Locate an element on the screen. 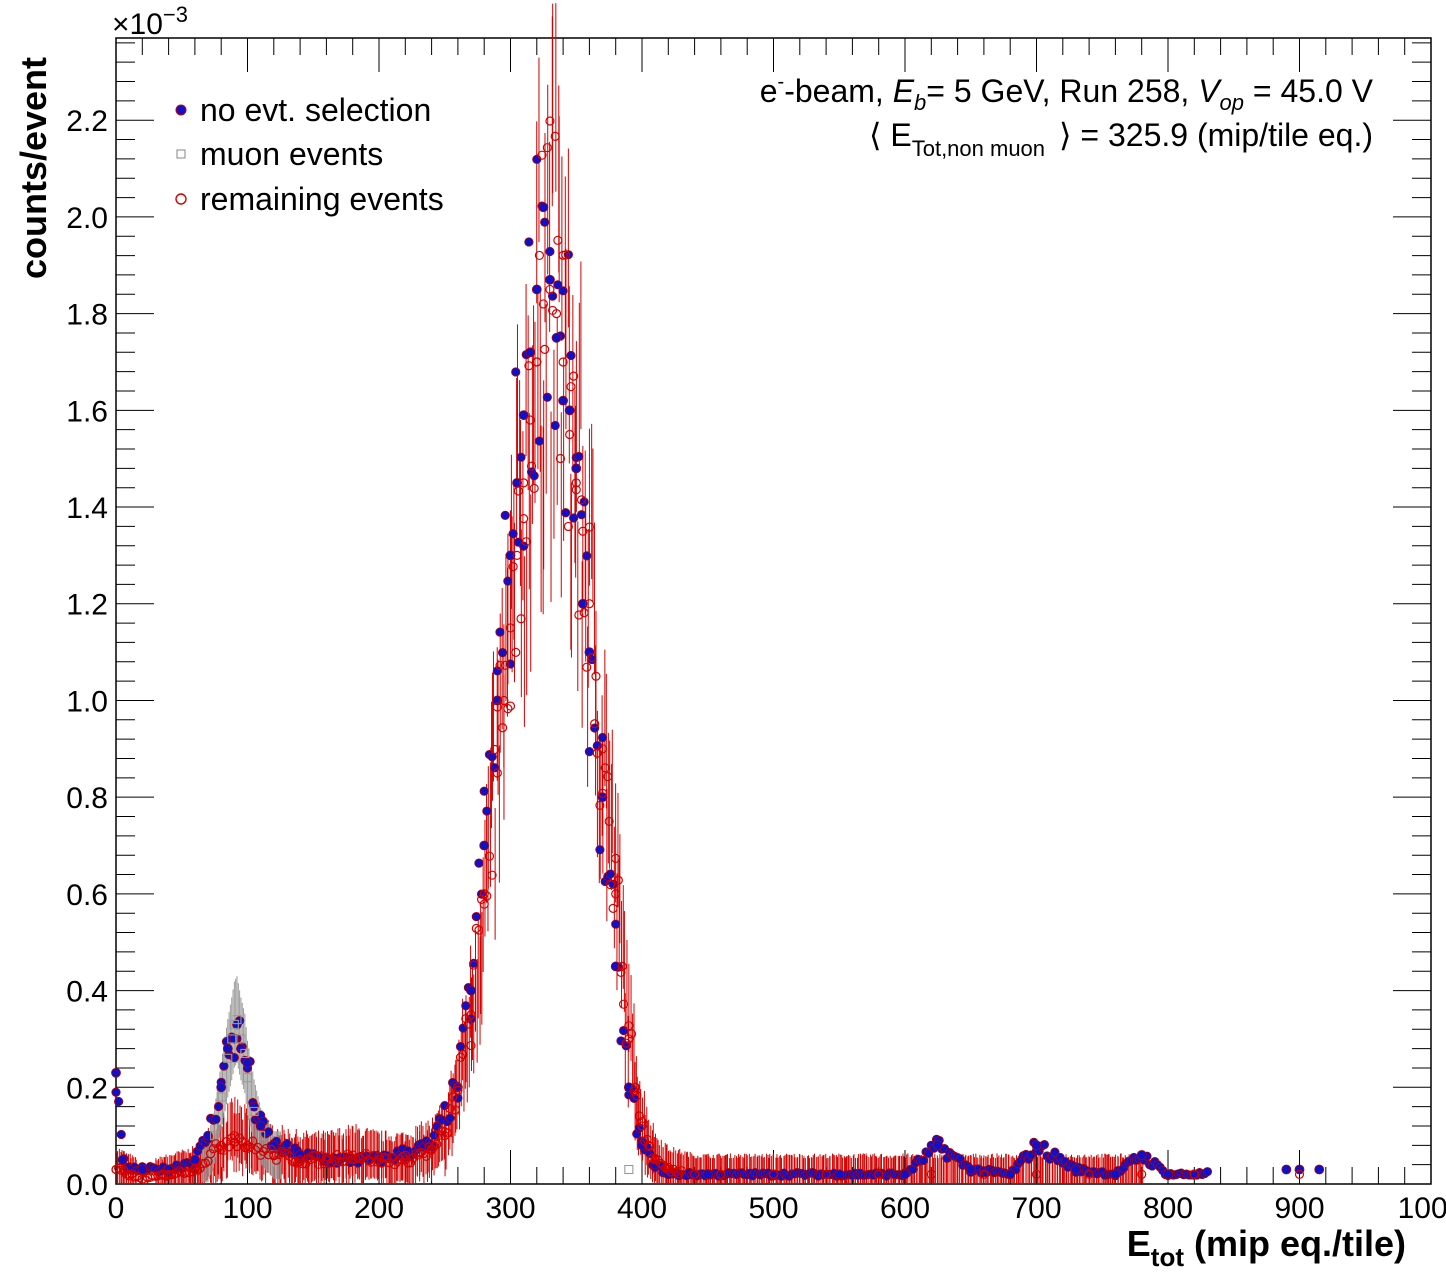  x-tick-label: 0 is located at coordinates (116, 1208).